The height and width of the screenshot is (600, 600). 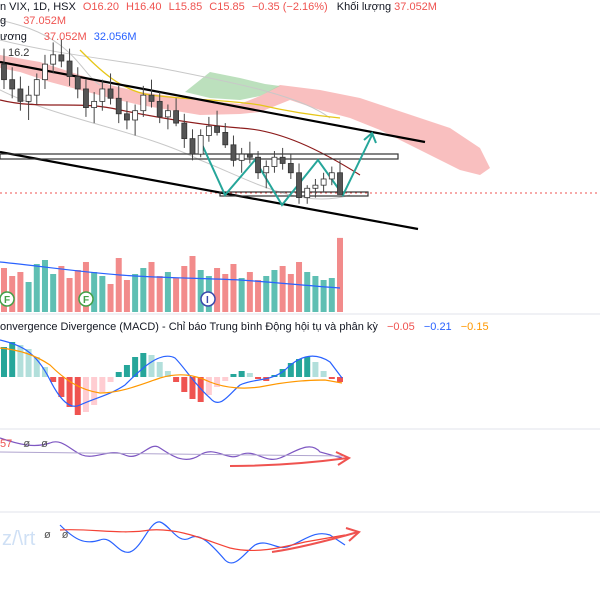 I want to click on macd-line-value: −0.21, so click(x=438, y=327).